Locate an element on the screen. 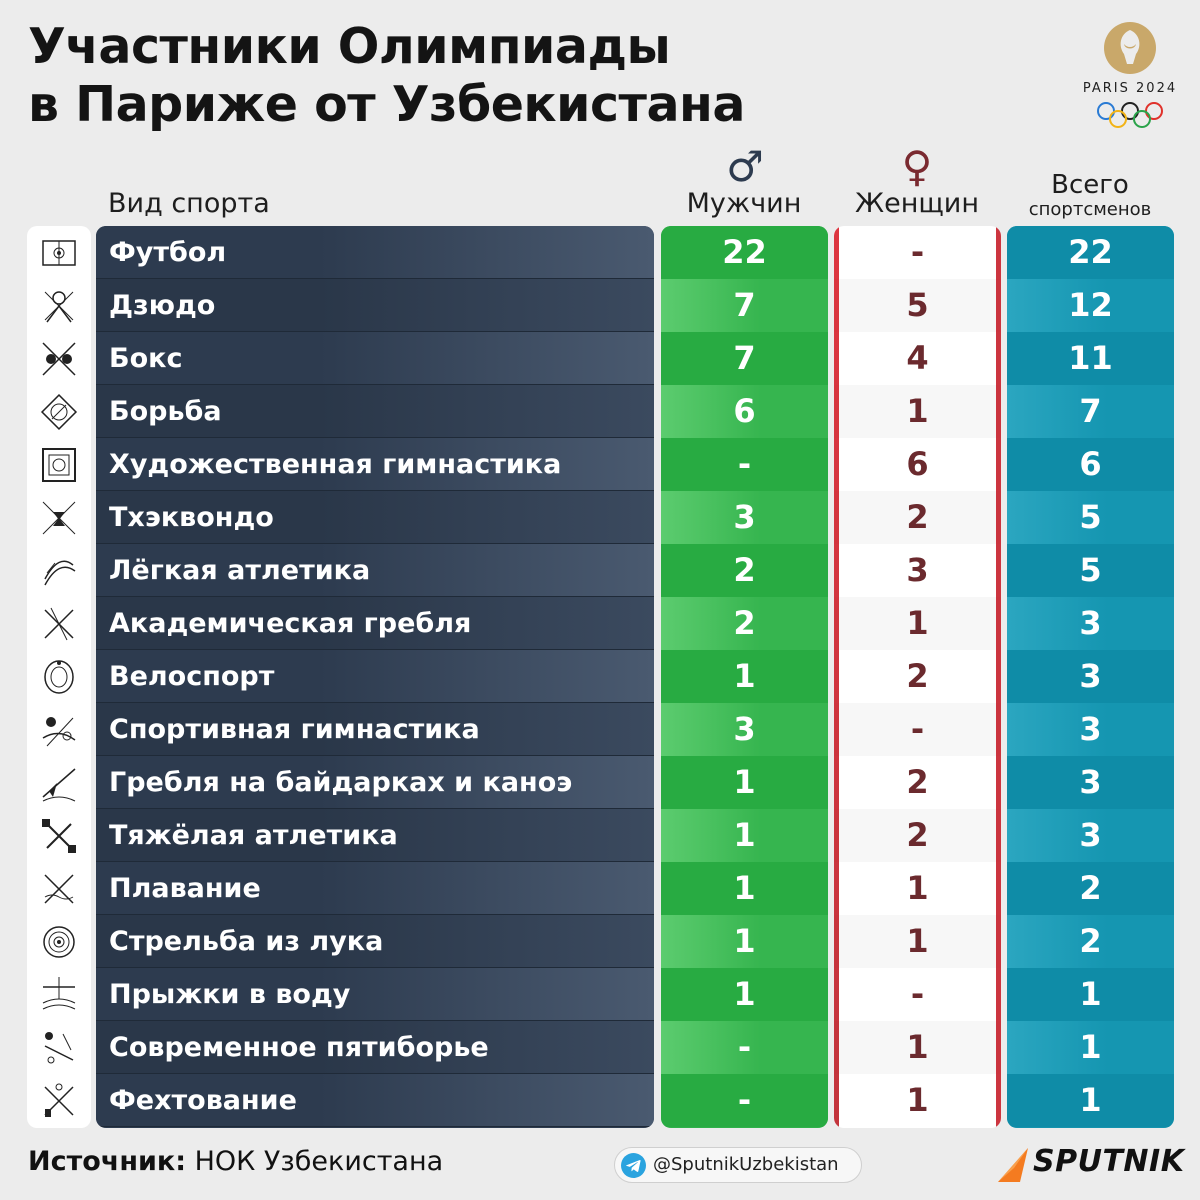 Image resolution: width=1200 pixels, height=1200 pixels. women-count: 3 is located at coordinates (917, 570).